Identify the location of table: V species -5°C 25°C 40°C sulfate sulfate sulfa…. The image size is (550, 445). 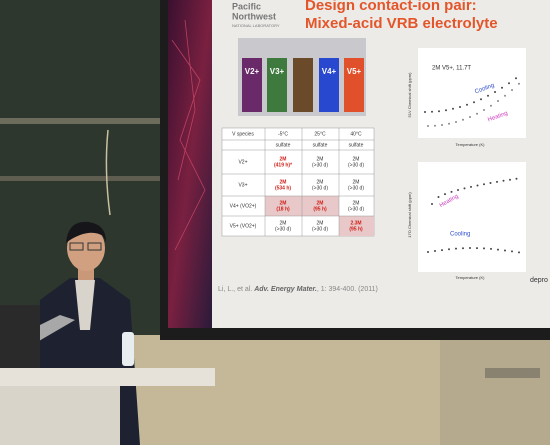
(298, 182).